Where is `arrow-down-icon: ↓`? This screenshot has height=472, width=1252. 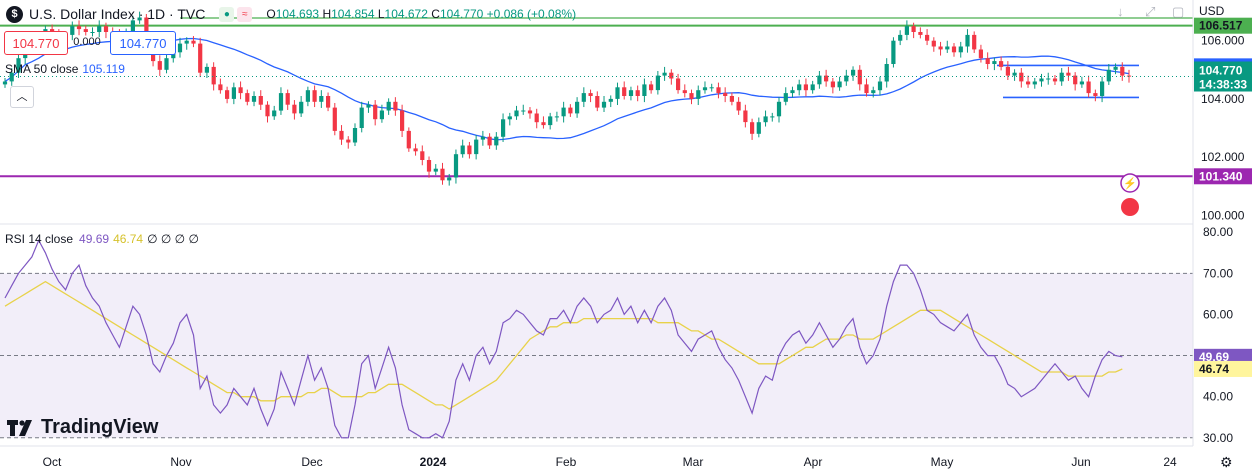
arrow-down-icon: ↓ is located at coordinates (1120, 11).